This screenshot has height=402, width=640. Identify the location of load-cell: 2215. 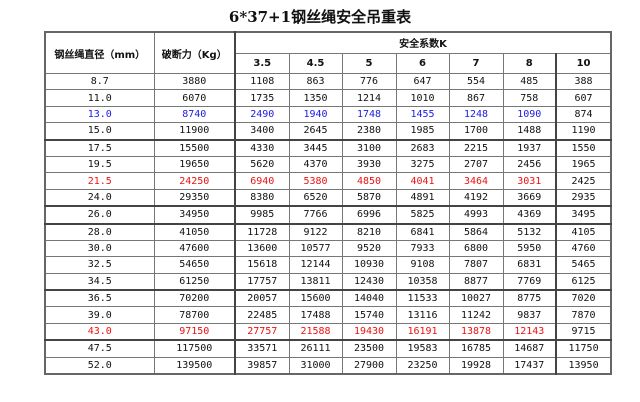
(476, 148).